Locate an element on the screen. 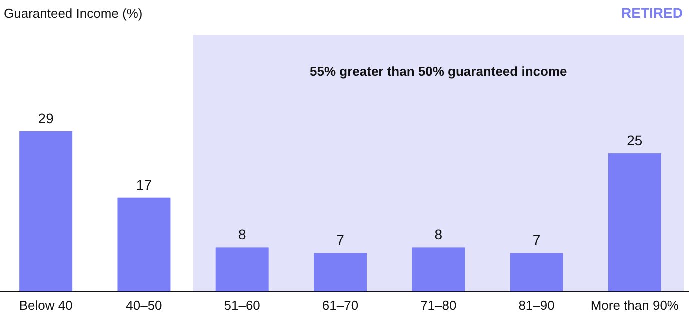 The image size is (689, 322). x-tick-label: 40–50 is located at coordinates (144, 305).